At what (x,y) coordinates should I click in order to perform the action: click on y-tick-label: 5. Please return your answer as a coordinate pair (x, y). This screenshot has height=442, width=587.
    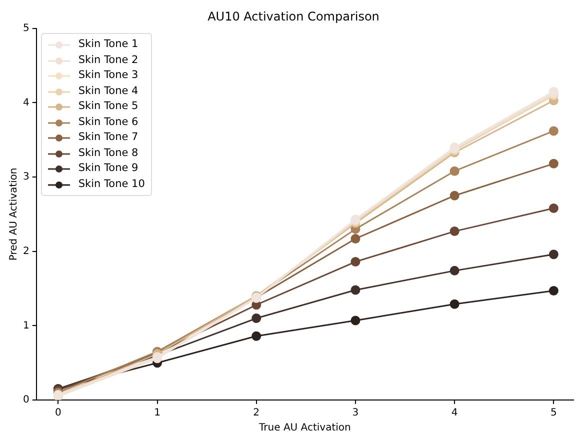
    Looking at the image, I should click on (26, 28).